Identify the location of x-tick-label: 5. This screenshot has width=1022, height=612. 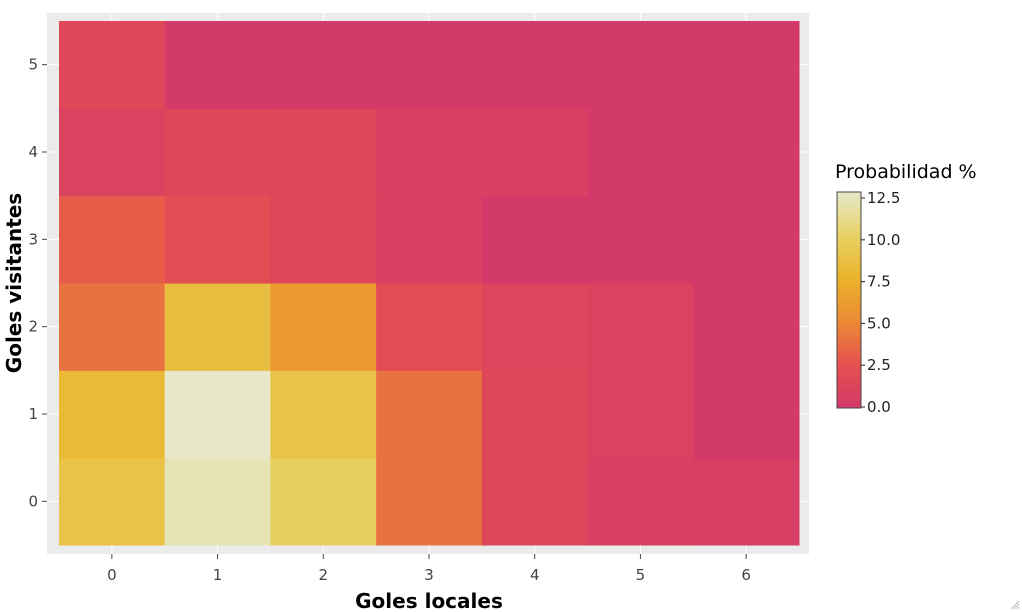
(641, 575).